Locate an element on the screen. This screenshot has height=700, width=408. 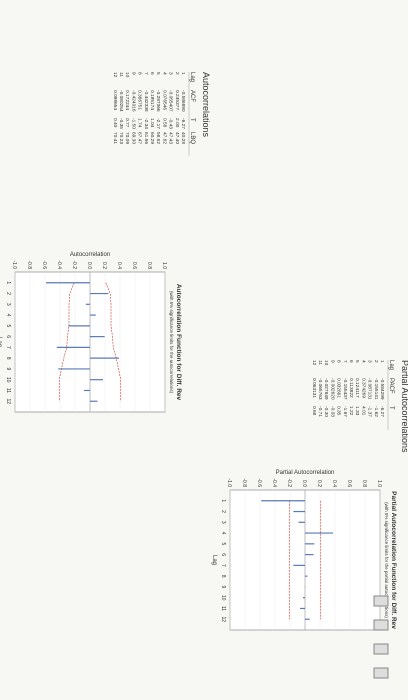
grid-icon is located at coordinates (381, 625).